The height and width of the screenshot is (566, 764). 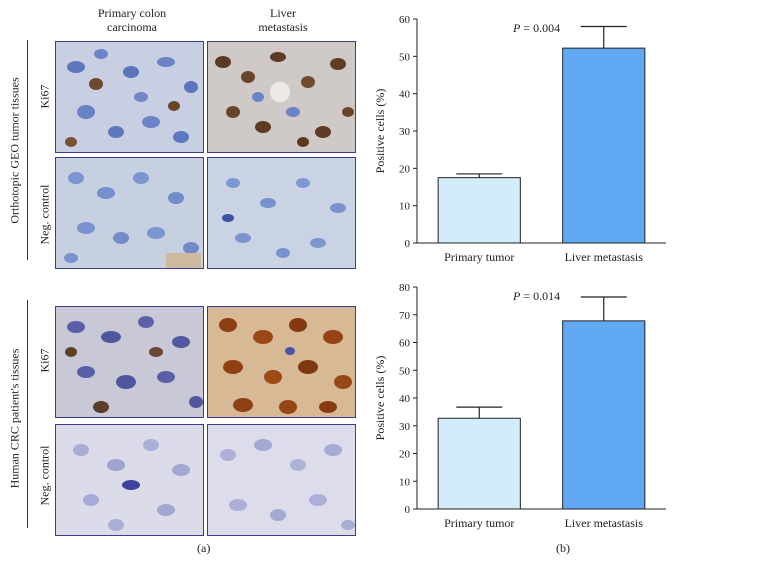 What do you see at coordinates (405, 288) in the screenshot?
I see `y-tick-label: 80` at bounding box center [405, 288].